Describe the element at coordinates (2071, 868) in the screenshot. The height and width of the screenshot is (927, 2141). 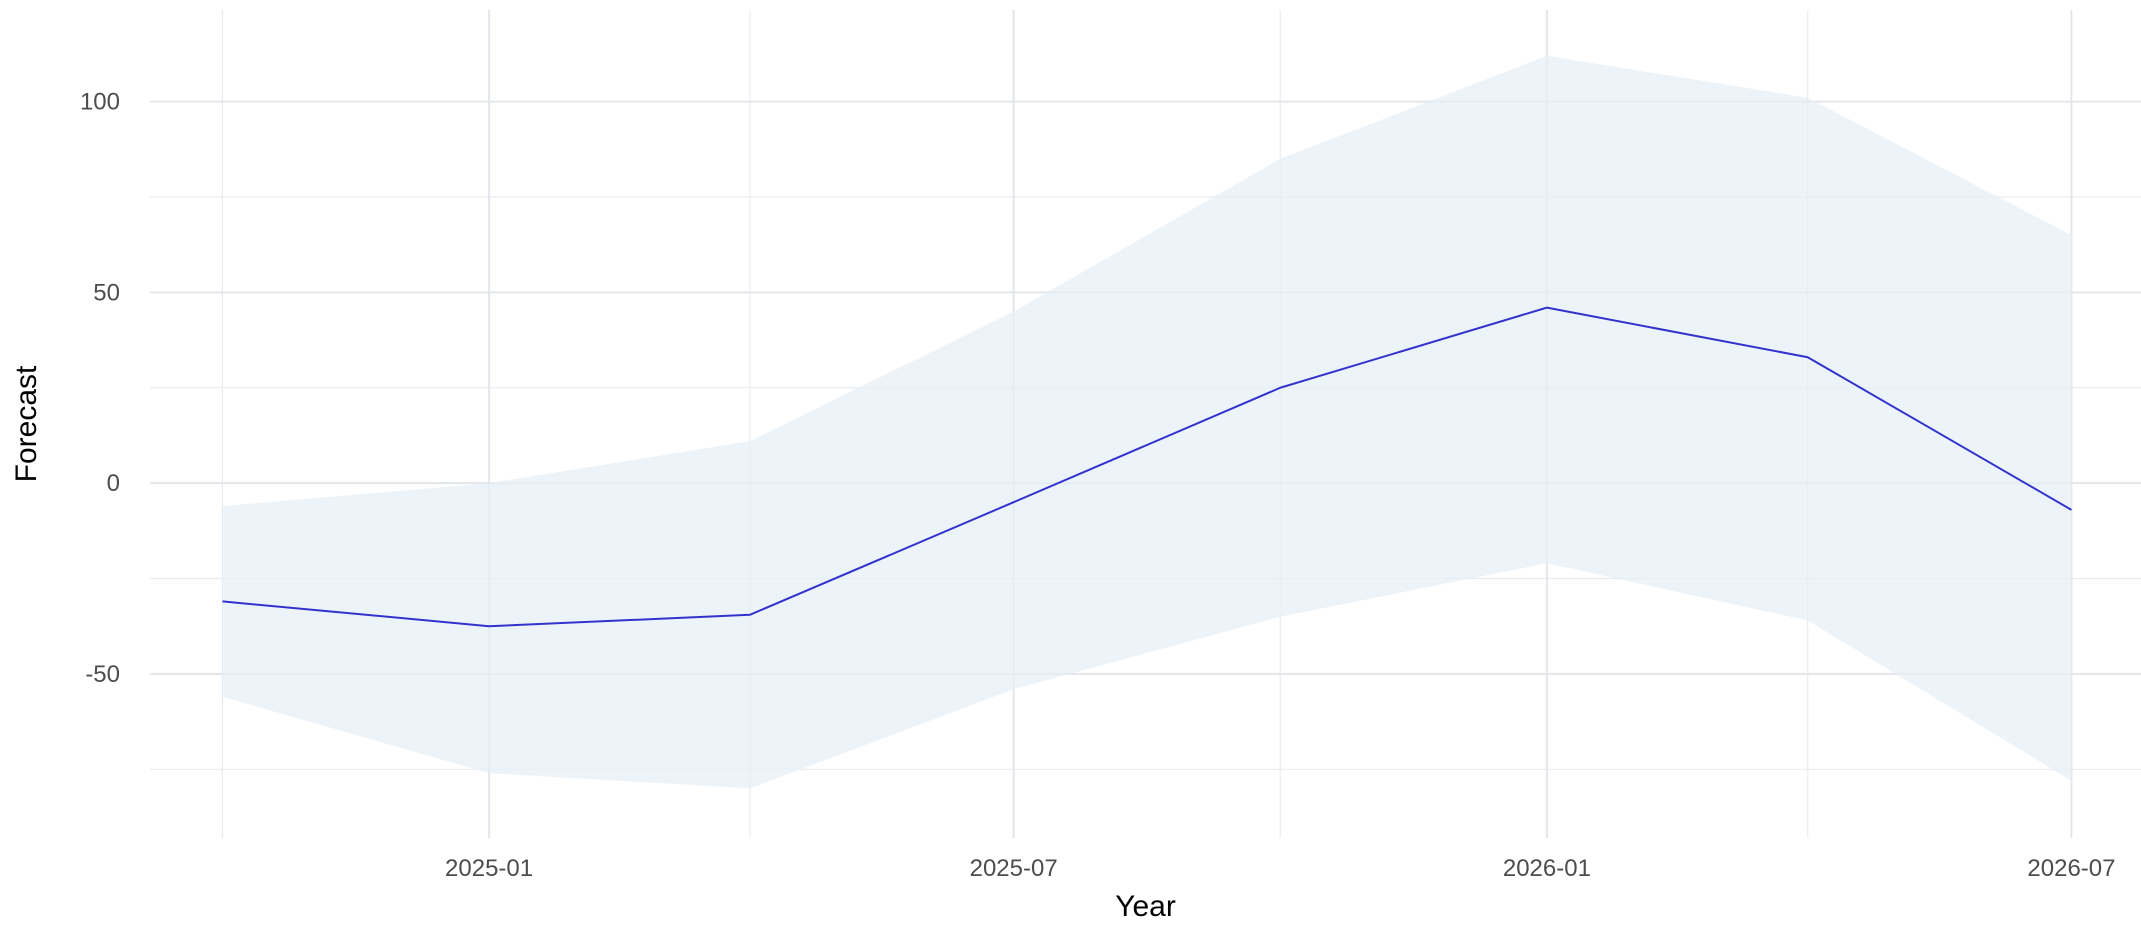
I see `x-tick-label: 2026-07` at that location.